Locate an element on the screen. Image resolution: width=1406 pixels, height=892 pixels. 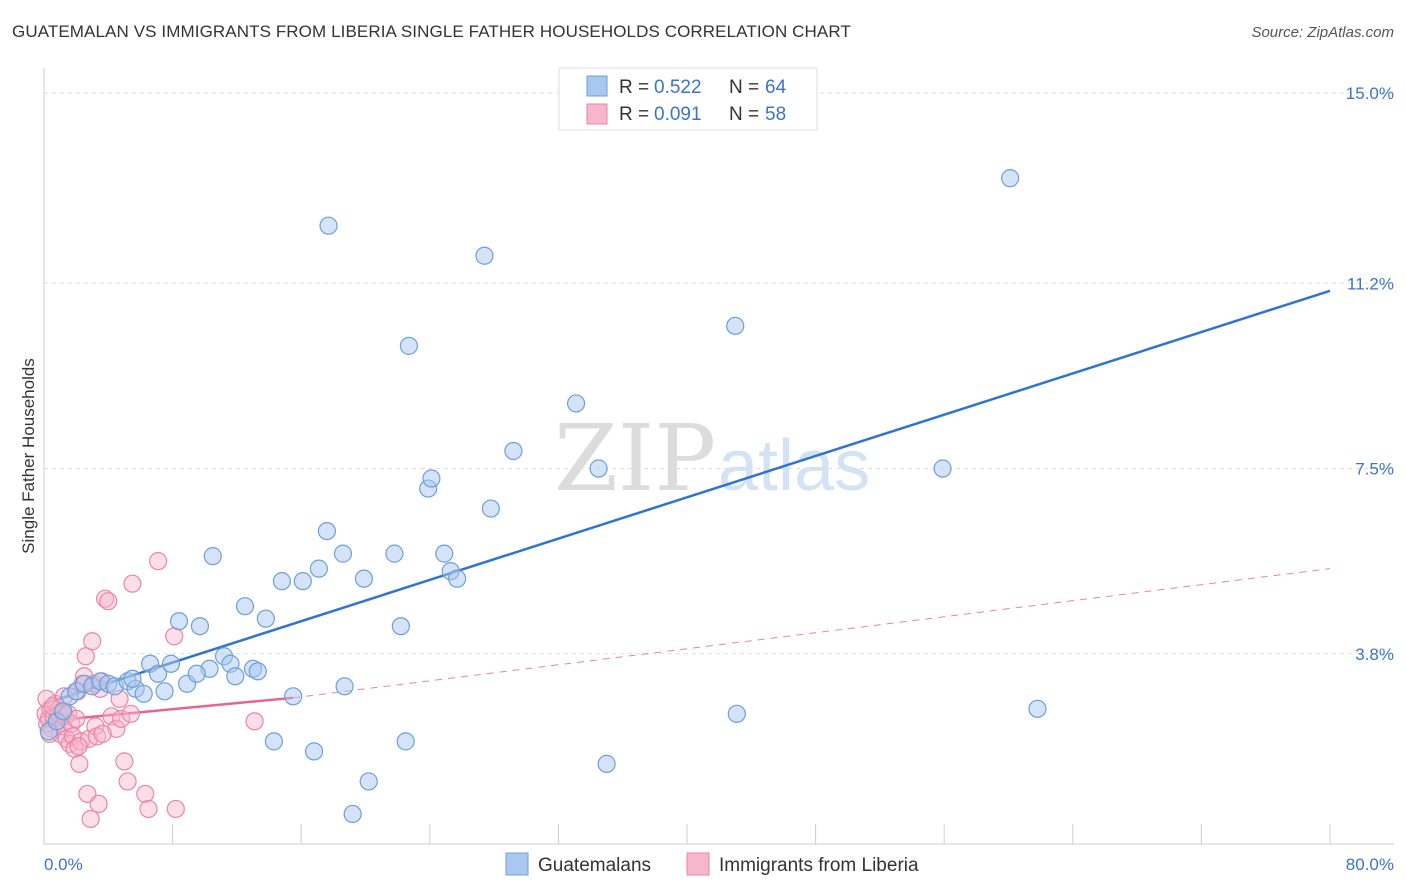
legend-r-label-2: R = is located at coordinates (634, 114).